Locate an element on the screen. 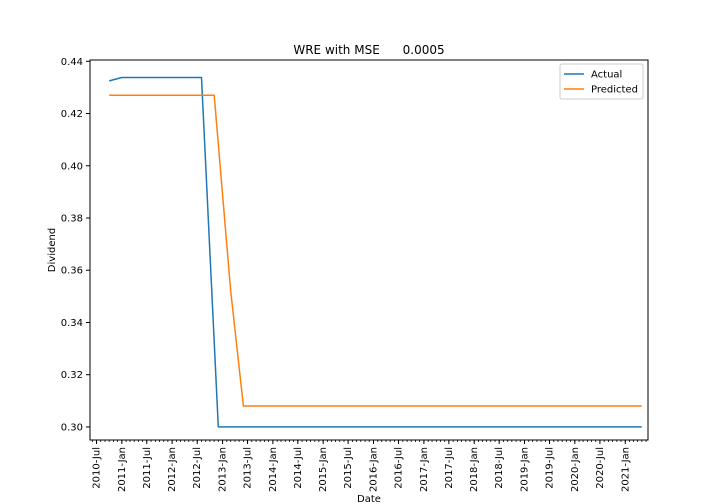 The width and height of the screenshot is (720, 504). x-tick-label: 2015-Jul is located at coordinates (348, 468).